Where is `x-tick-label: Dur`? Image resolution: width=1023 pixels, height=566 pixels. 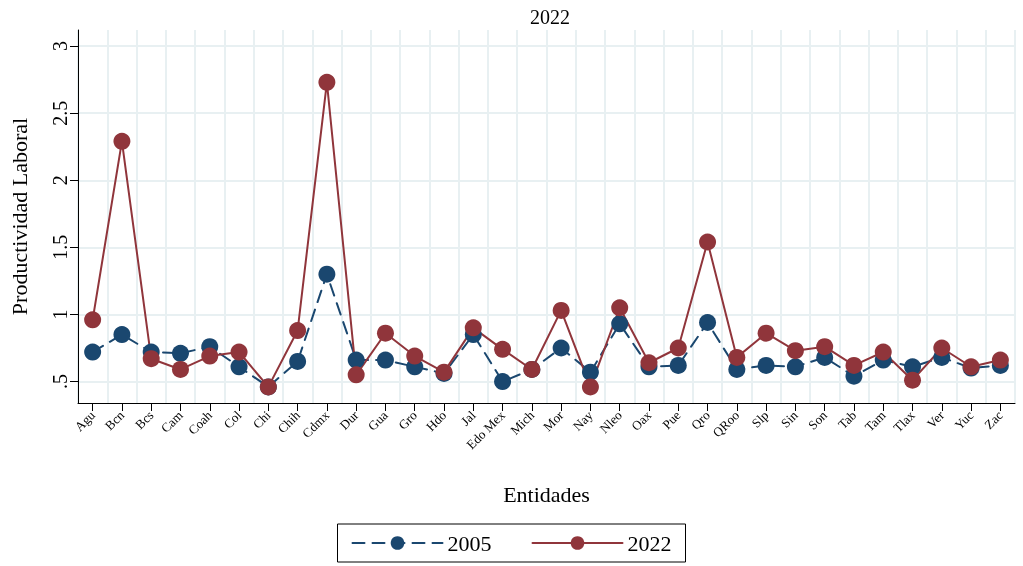 x-tick-label: Dur is located at coordinates (349, 420).